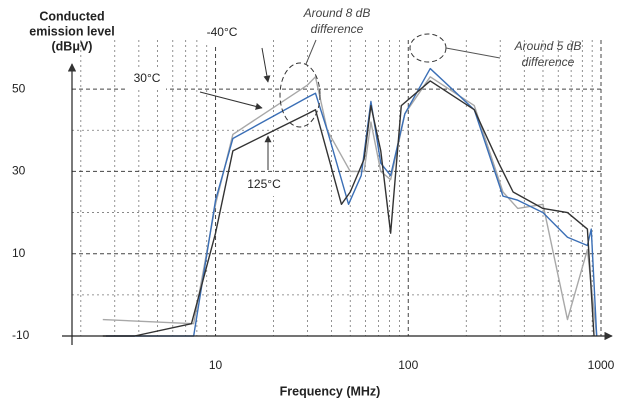  What do you see at coordinates (216, 365) in the screenshot?
I see `x-tick-label: 10` at bounding box center [216, 365].